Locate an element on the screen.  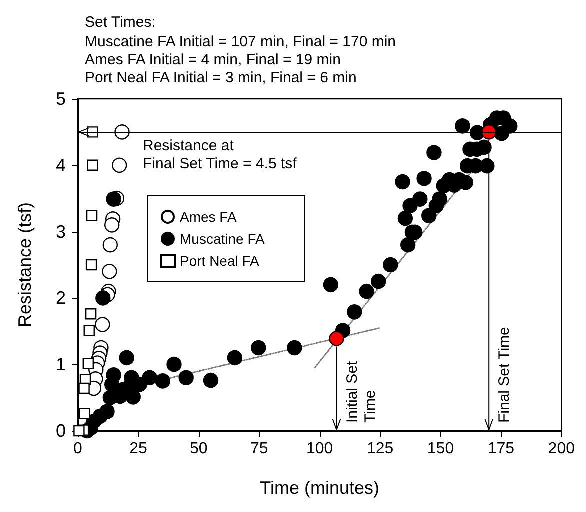
x-tick-label: 50 is located at coordinates (199, 449).